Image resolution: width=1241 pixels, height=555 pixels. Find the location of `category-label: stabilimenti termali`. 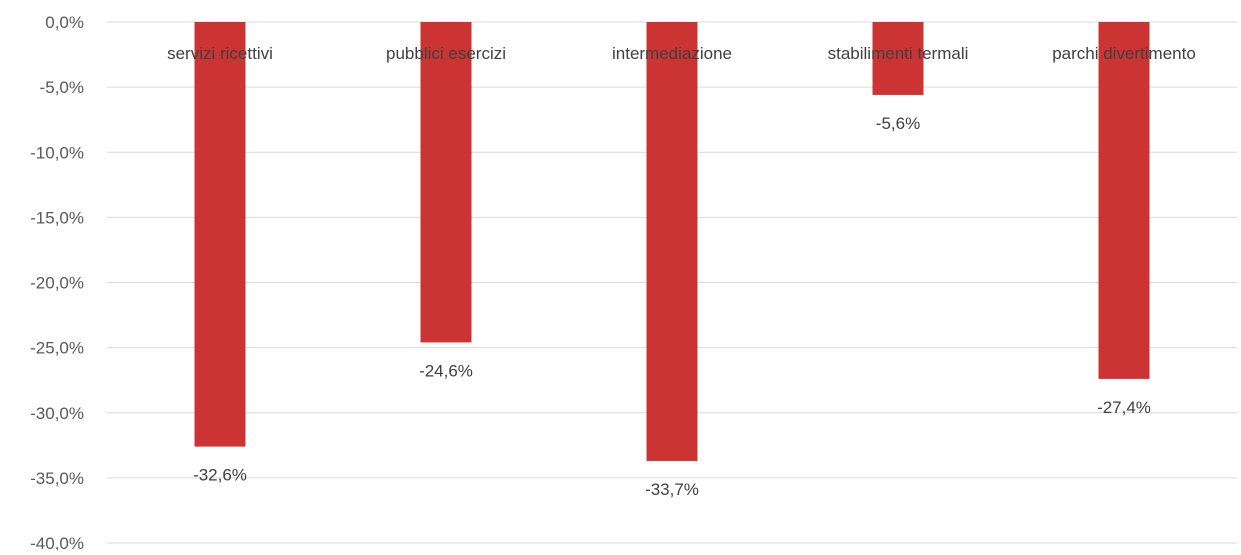

category-label: stabilimenti termali is located at coordinates (898, 53).